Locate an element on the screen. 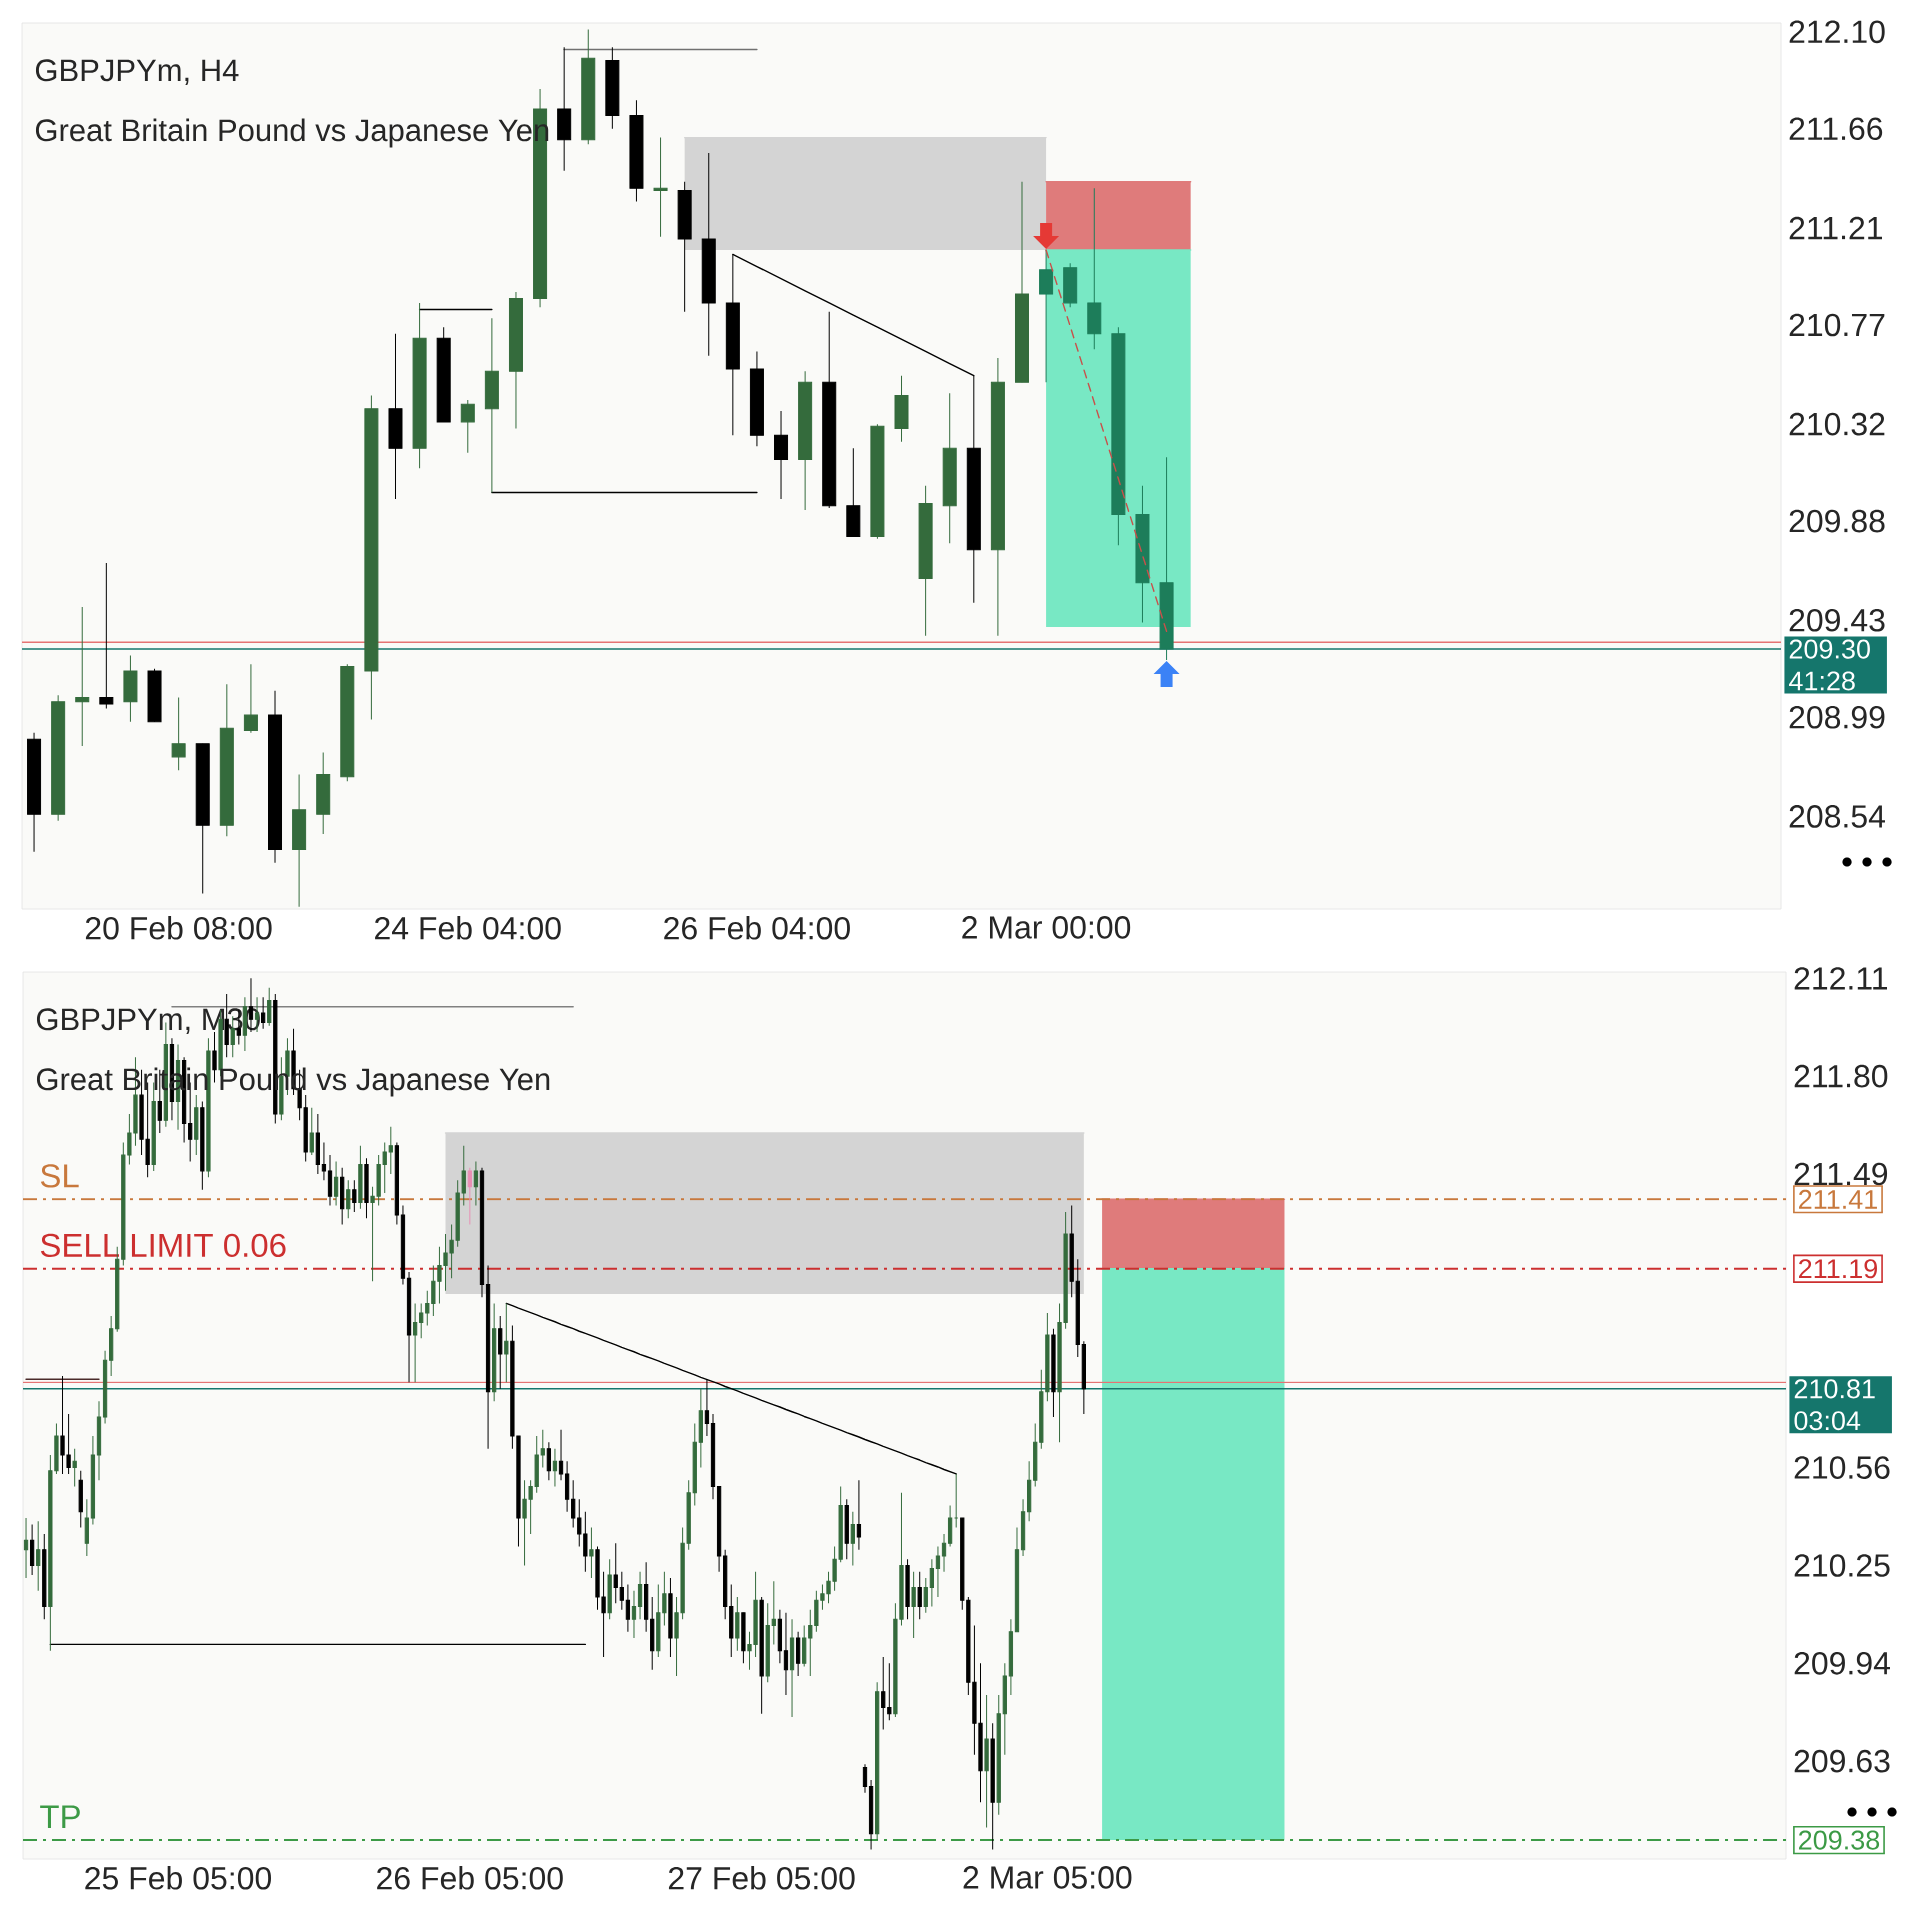  y-tick-label: 210.32 is located at coordinates (1837, 424).